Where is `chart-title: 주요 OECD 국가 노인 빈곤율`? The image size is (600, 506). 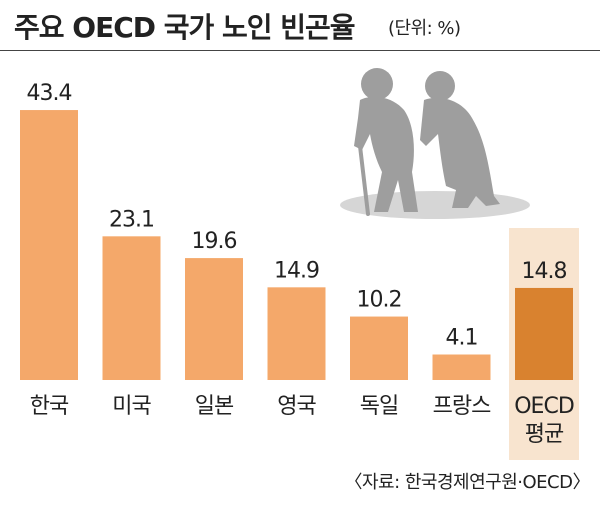 chart-title: 주요 OECD 국가 노인 빈곤율 is located at coordinates (185, 27).